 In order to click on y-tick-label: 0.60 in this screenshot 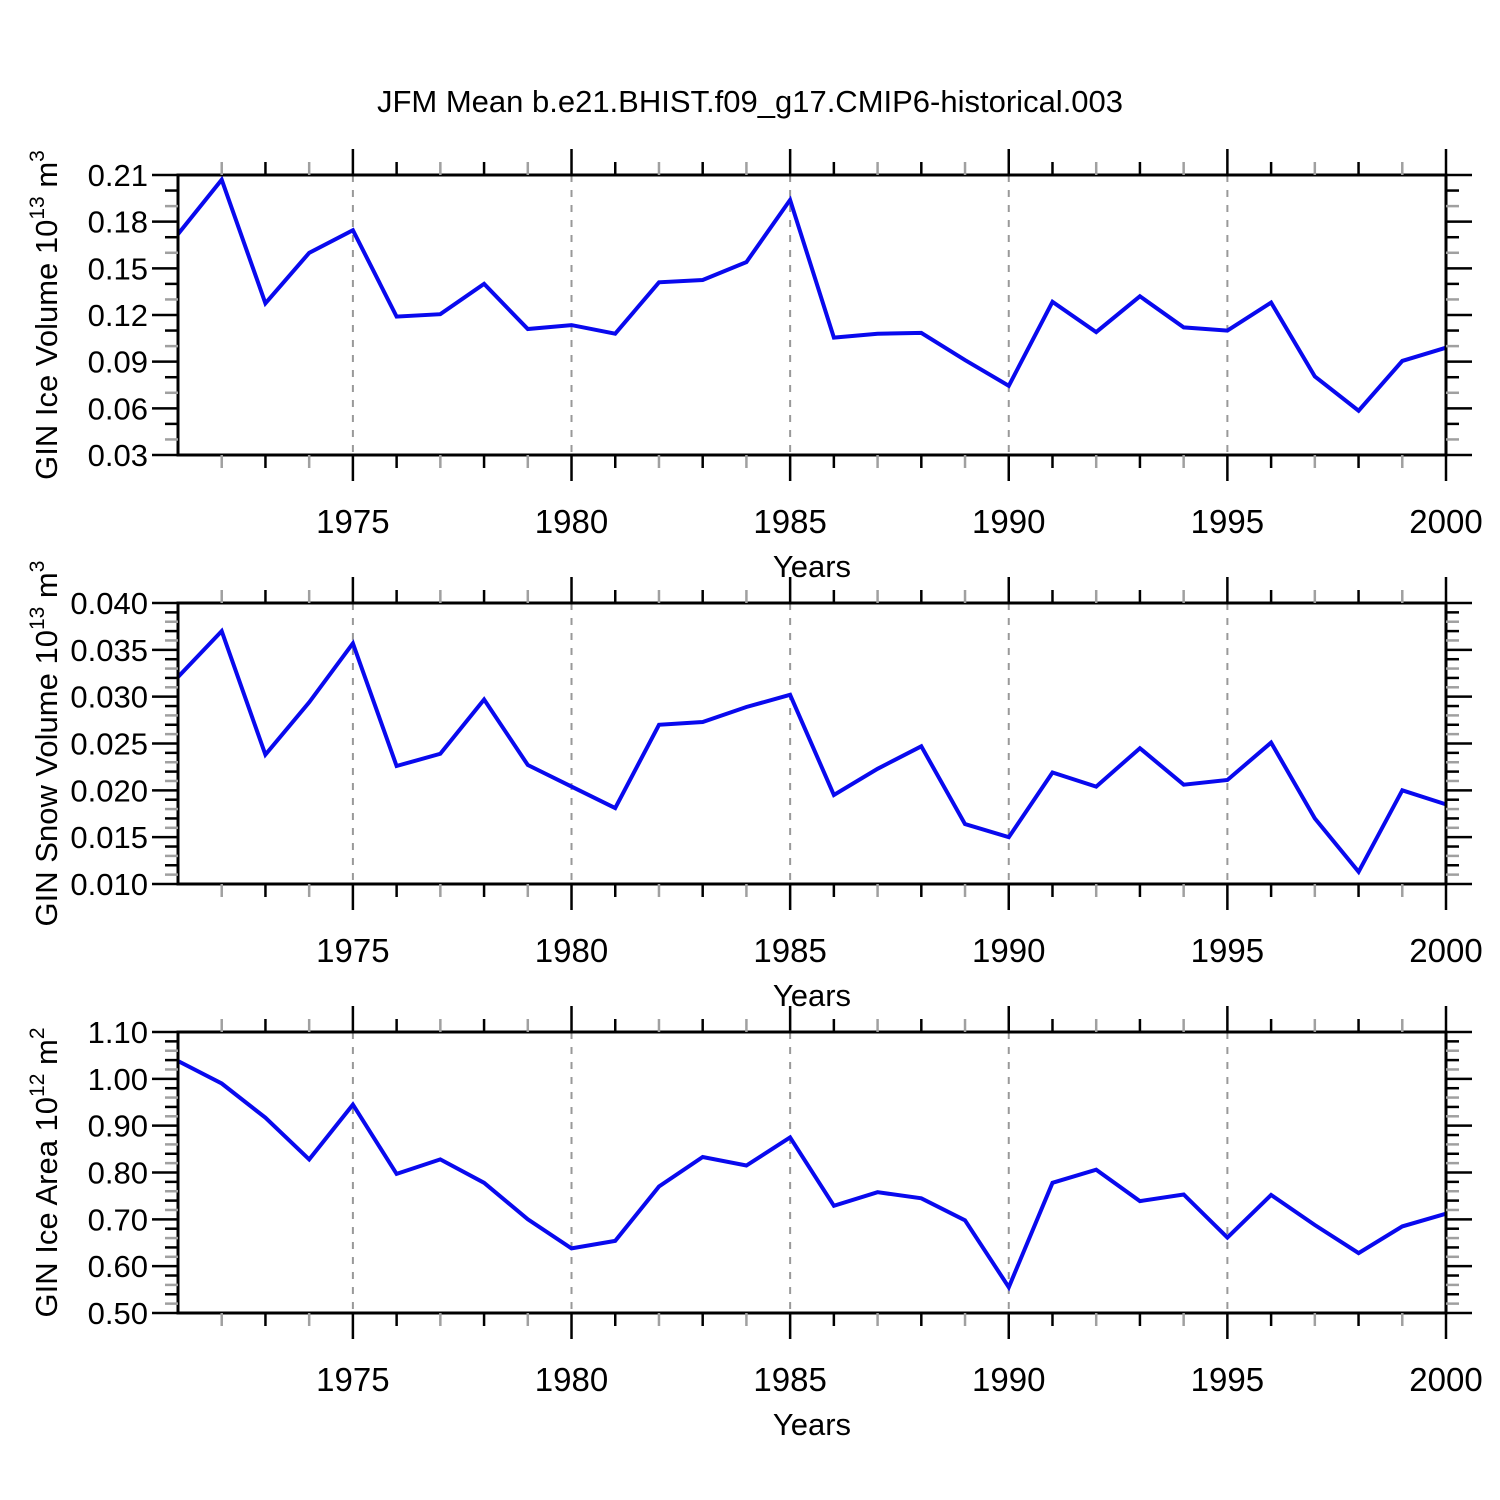, I will do `click(118, 1266)`.